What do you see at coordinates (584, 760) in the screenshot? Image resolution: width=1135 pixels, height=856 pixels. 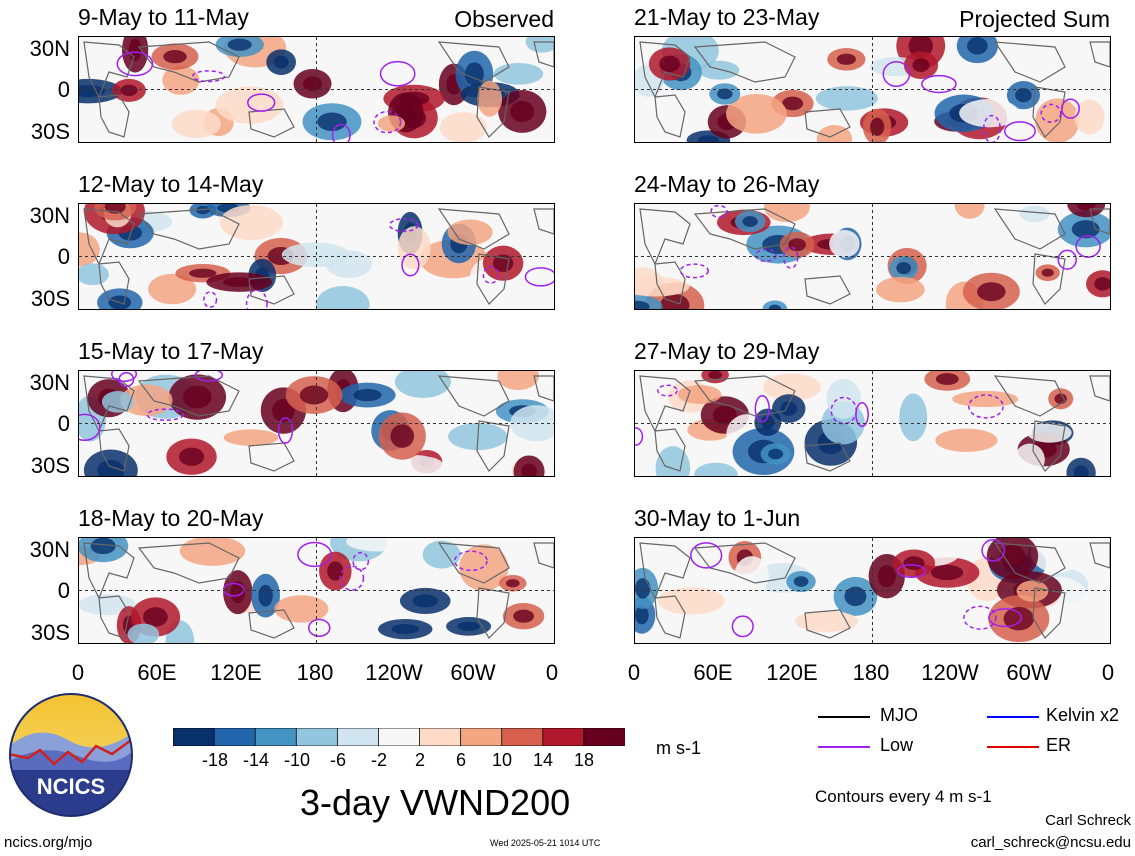 I see `colorbar-tick: 18` at bounding box center [584, 760].